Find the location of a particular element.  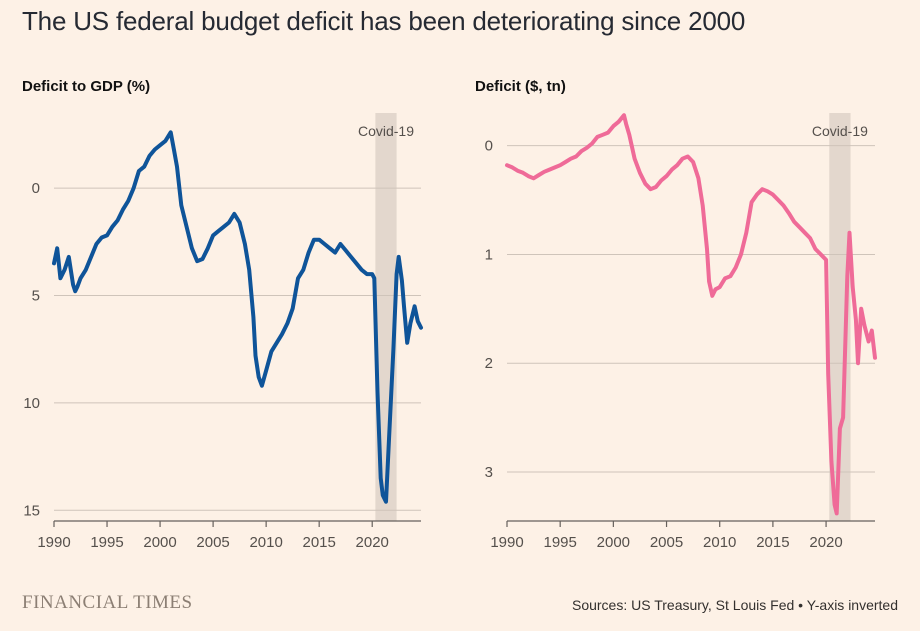

gdp-x-tick-label: 2015 is located at coordinates (318, 542).